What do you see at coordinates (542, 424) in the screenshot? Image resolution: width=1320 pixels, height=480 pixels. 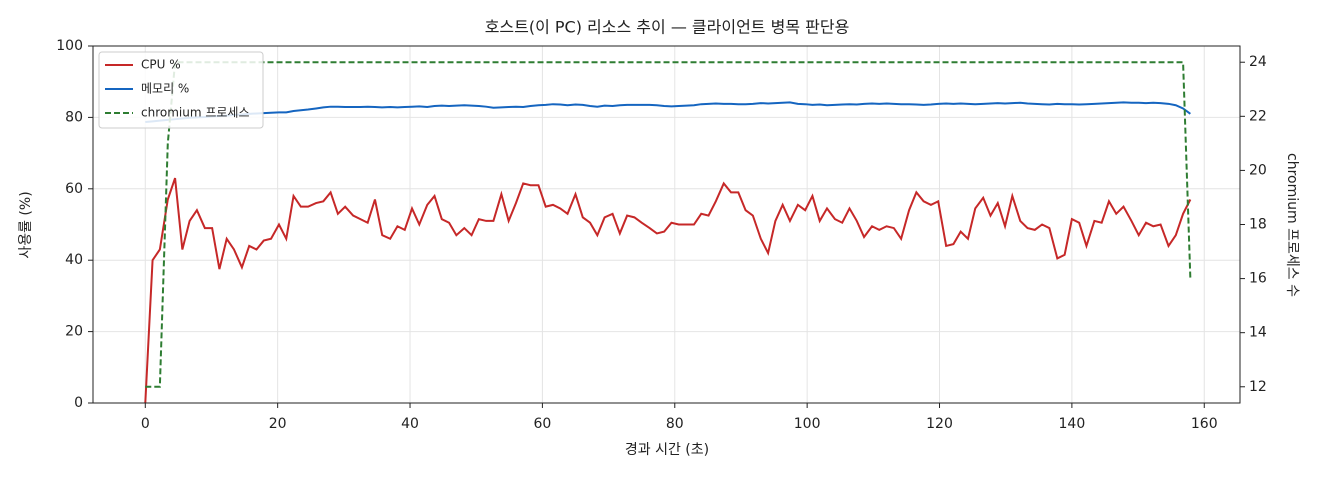 I see `x-tick-label: 60` at bounding box center [542, 424].